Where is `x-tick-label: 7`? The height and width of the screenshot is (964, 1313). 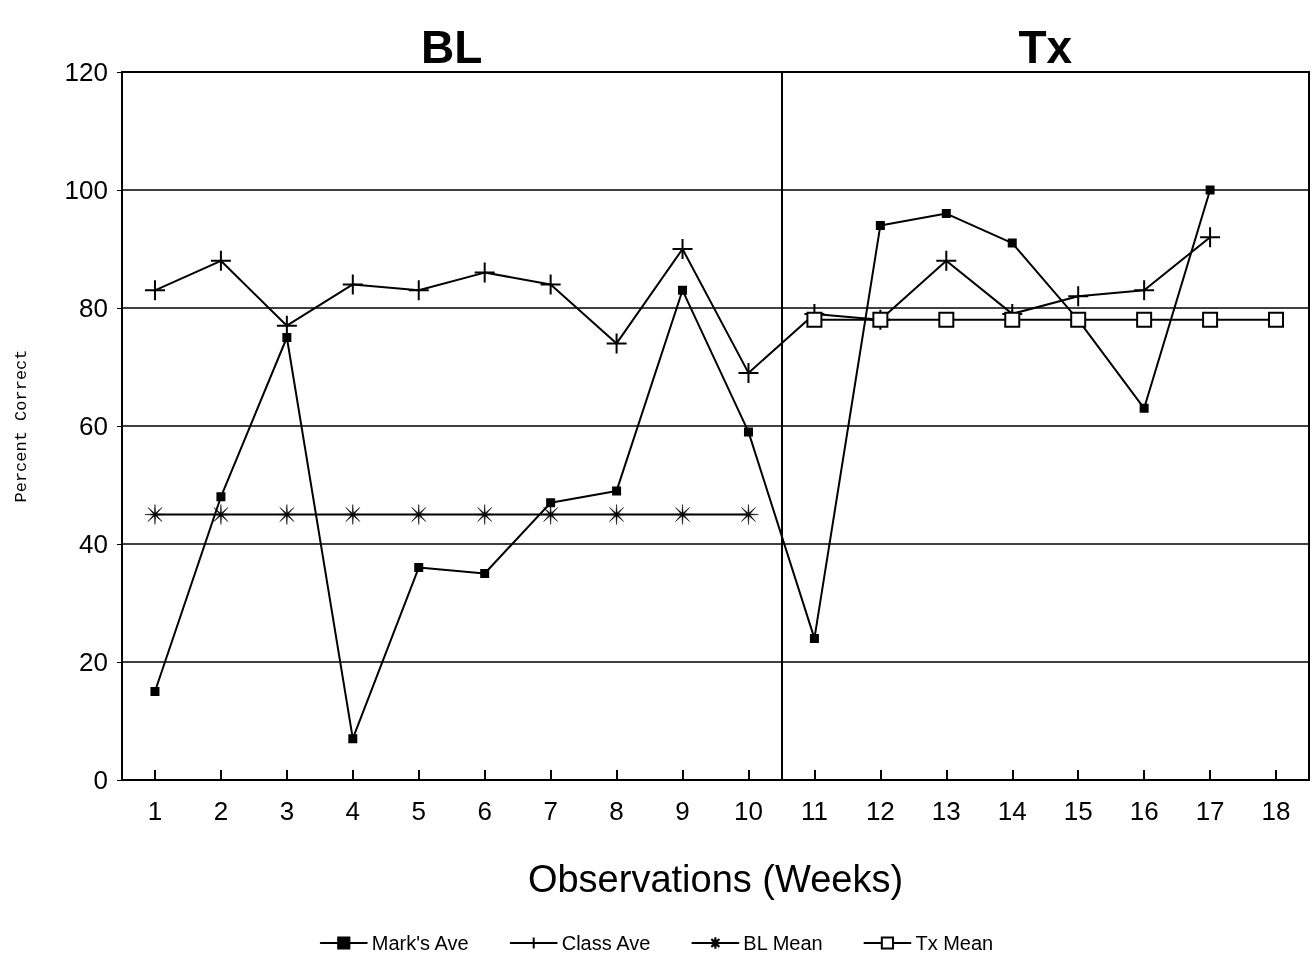
x-tick-label: 7 is located at coordinates (550, 811).